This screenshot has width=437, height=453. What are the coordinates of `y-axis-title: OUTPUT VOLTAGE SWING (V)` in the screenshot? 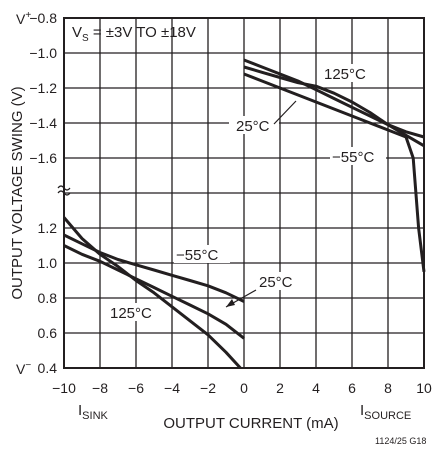 It's located at (17, 192).